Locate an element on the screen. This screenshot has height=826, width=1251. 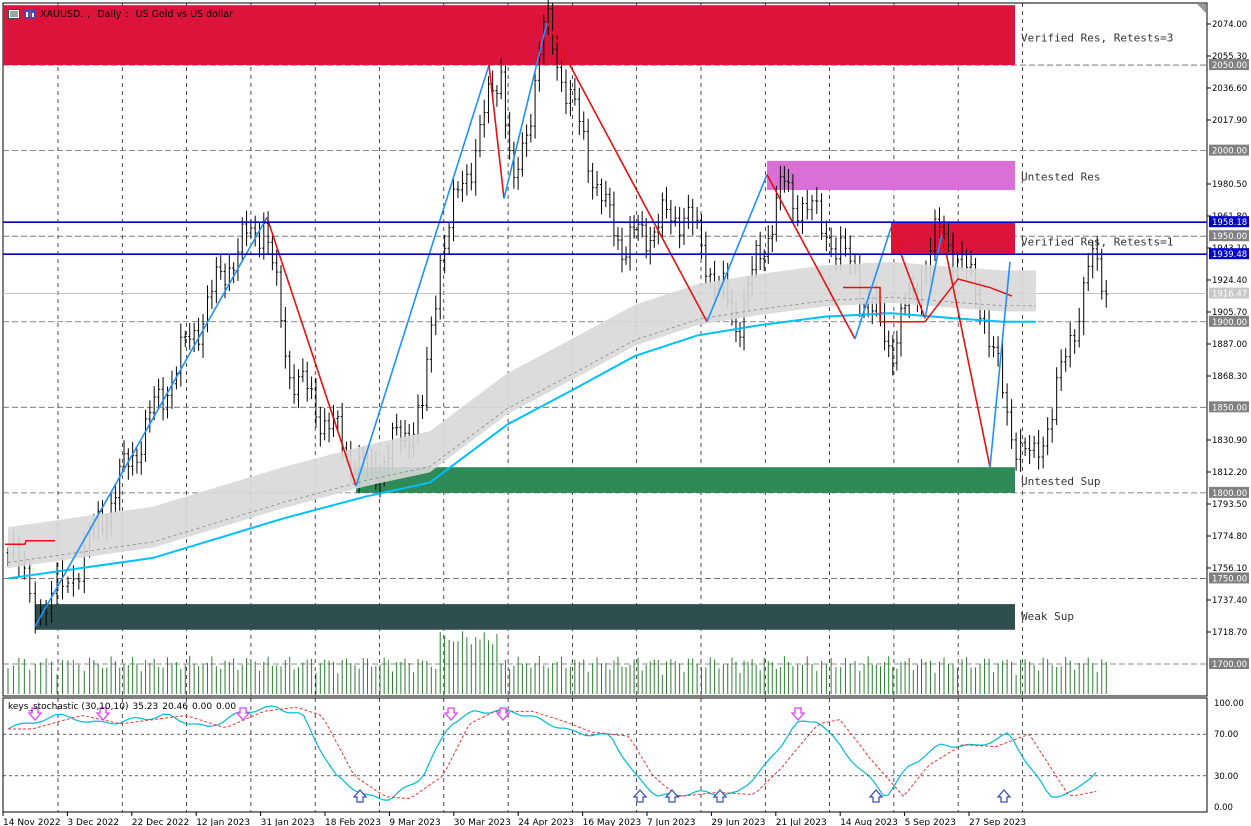
level-price-label: 1939.48 is located at coordinates (1229, 255).